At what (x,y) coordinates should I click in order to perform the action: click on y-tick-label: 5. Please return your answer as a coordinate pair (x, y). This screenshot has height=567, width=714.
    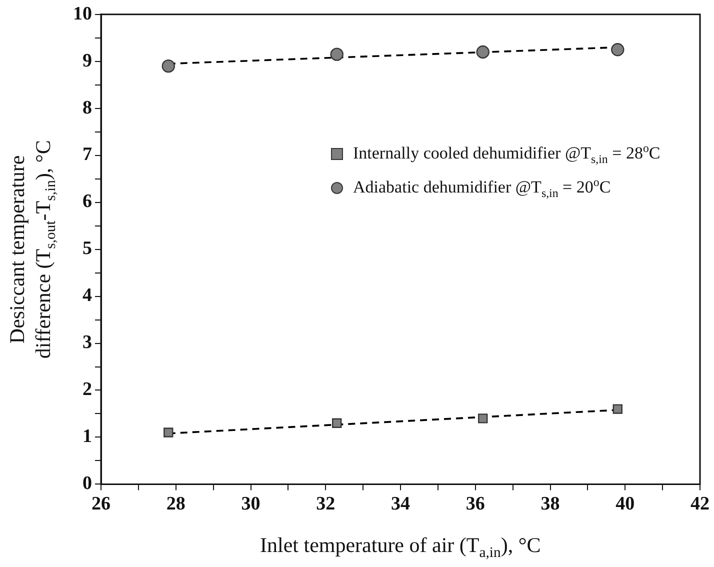
    Looking at the image, I should click on (87, 249).